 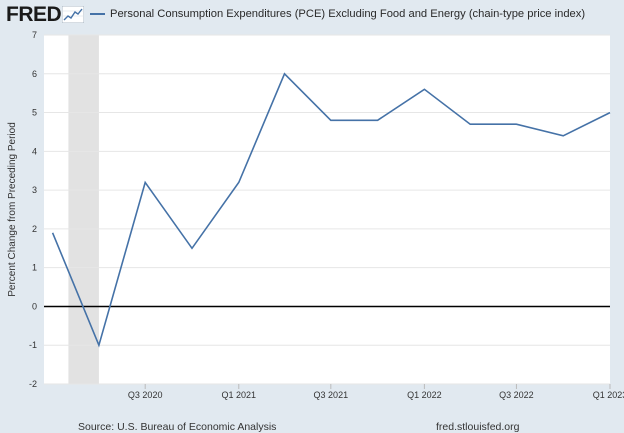 I want to click on y-axis-title: Percent Change from Preceding Period, so click(x=12, y=209).